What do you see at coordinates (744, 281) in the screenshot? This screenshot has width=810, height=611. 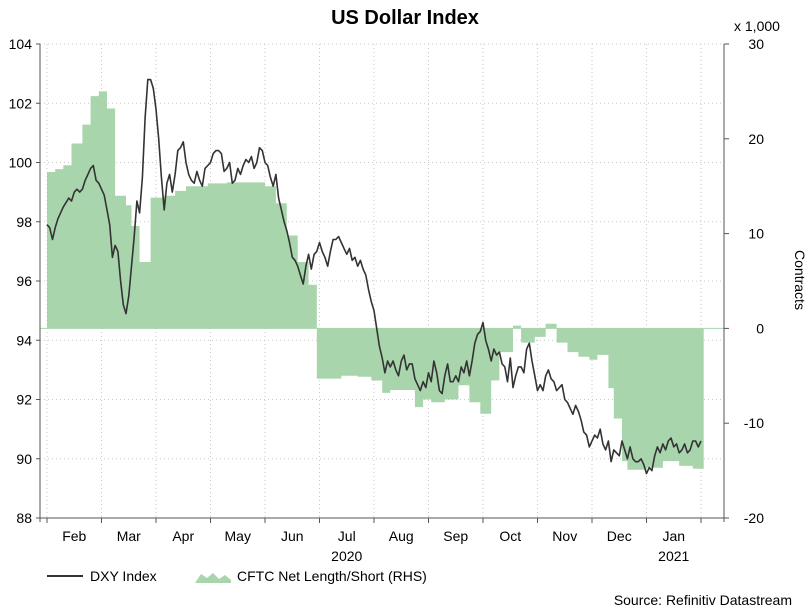 I see `right-axis-ticks: -20 -10 0 10 20 30` at bounding box center [744, 281].